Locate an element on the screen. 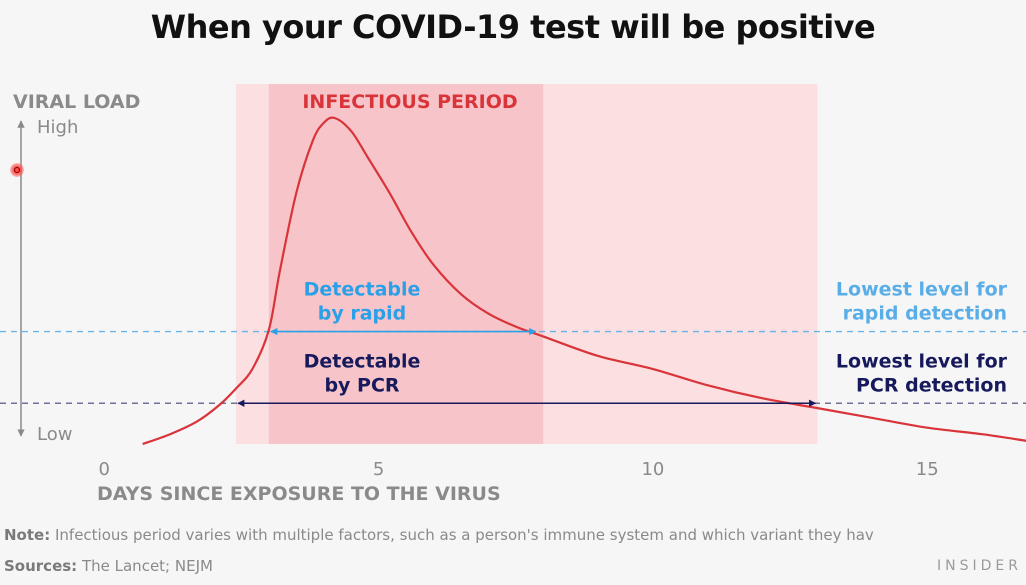 This screenshot has width=1026, height=585. thresholds is located at coordinates (513, 367).